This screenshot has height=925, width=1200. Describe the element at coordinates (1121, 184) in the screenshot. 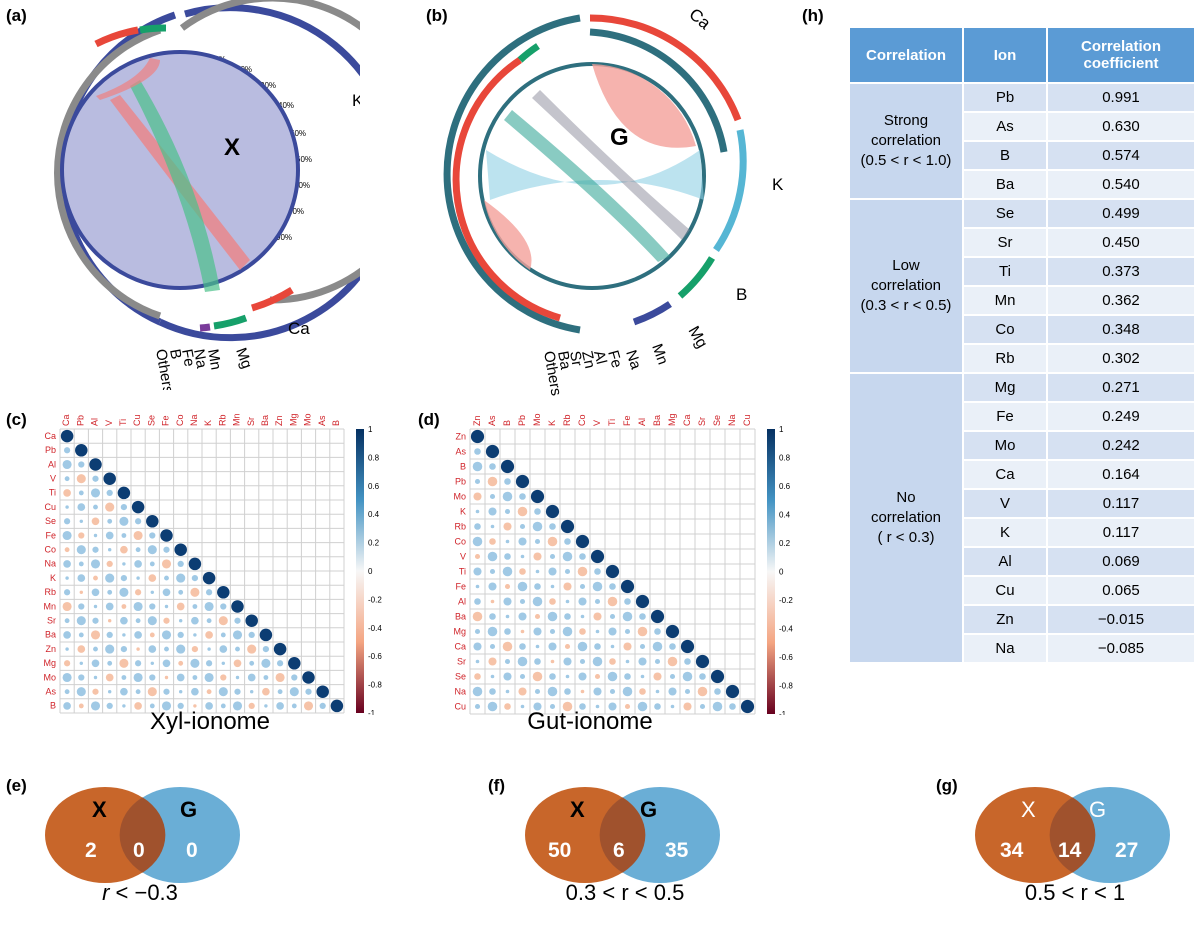

I see `coefficient-cell: 0.540` at that location.